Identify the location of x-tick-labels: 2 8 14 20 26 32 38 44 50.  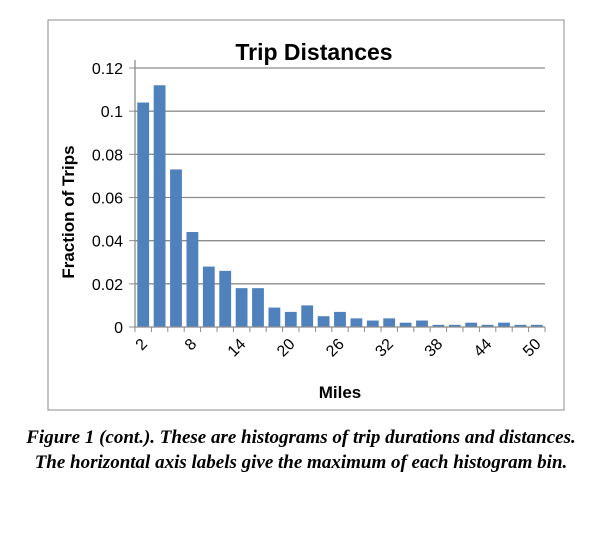
(339, 348).